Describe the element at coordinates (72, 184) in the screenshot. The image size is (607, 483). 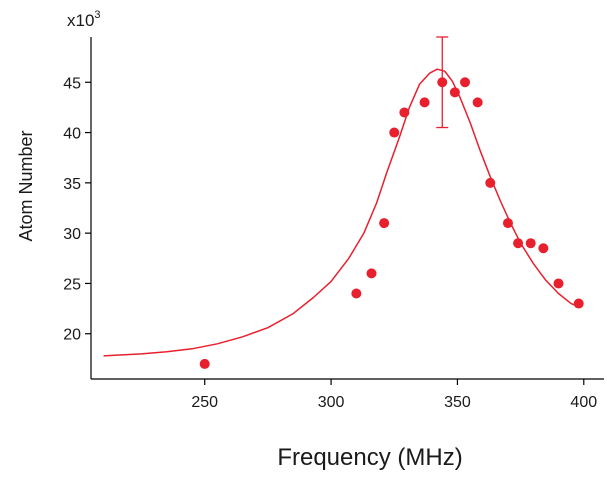
I see `y-tick-label: 35` at that location.